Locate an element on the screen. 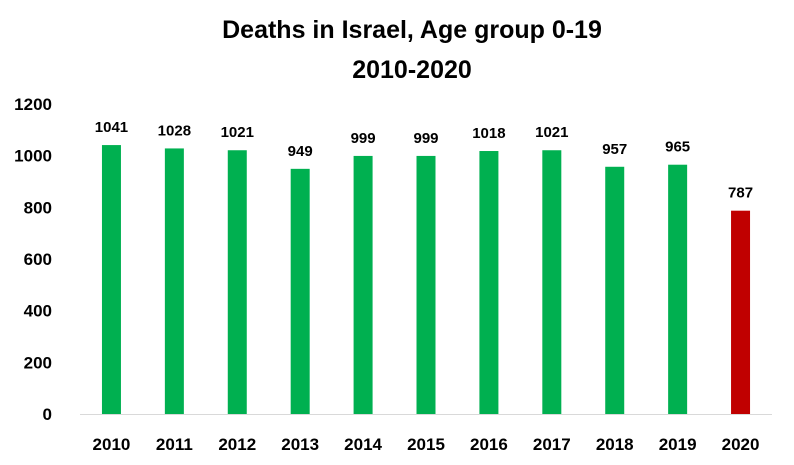 The width and height of the screenshot is (794, 465). data-label-2015: 999 is located at coordinates (425, 138).